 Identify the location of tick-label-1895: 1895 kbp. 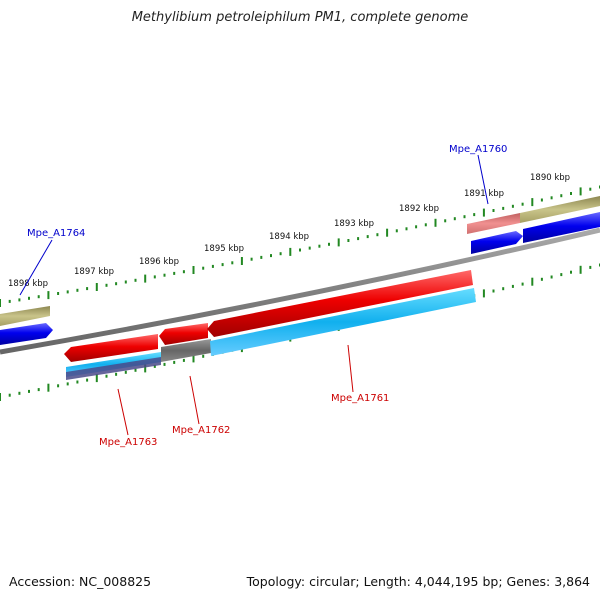
(224, 249).